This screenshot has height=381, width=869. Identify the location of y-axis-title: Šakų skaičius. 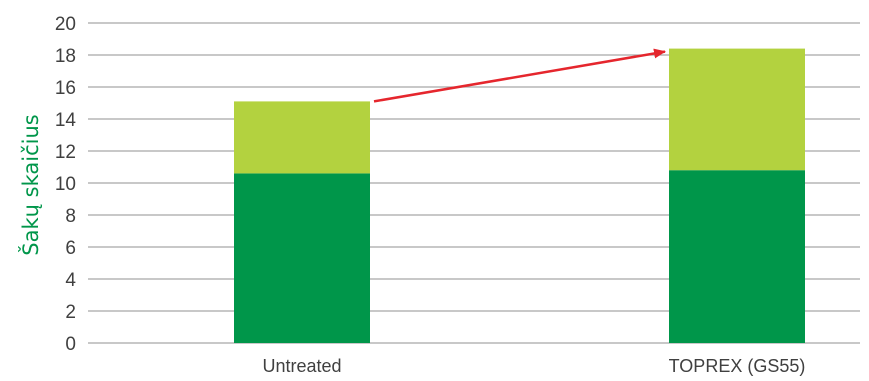
(30, 184).